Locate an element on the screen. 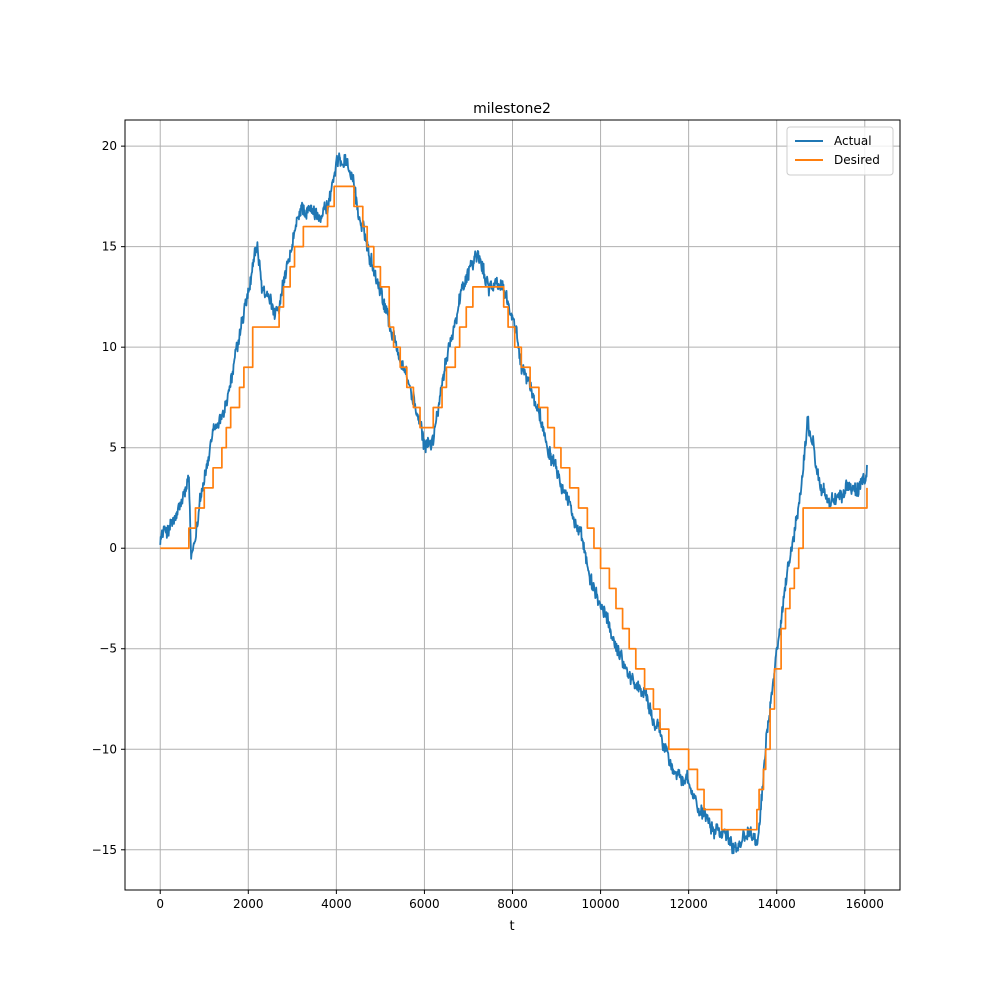 The height and width of the screenshot is (1000, 1000). y-tick-label: 10 is located at coordinates (109, 347).